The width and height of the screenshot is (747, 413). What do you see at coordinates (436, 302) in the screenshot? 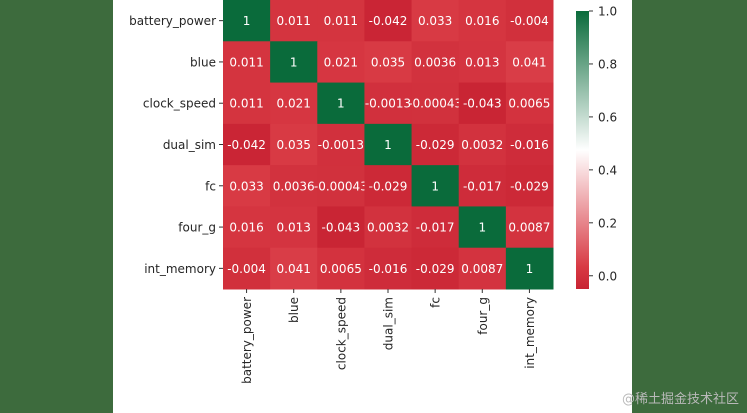
I see `x-tick-label: fc` at bounding box center [436, 302].